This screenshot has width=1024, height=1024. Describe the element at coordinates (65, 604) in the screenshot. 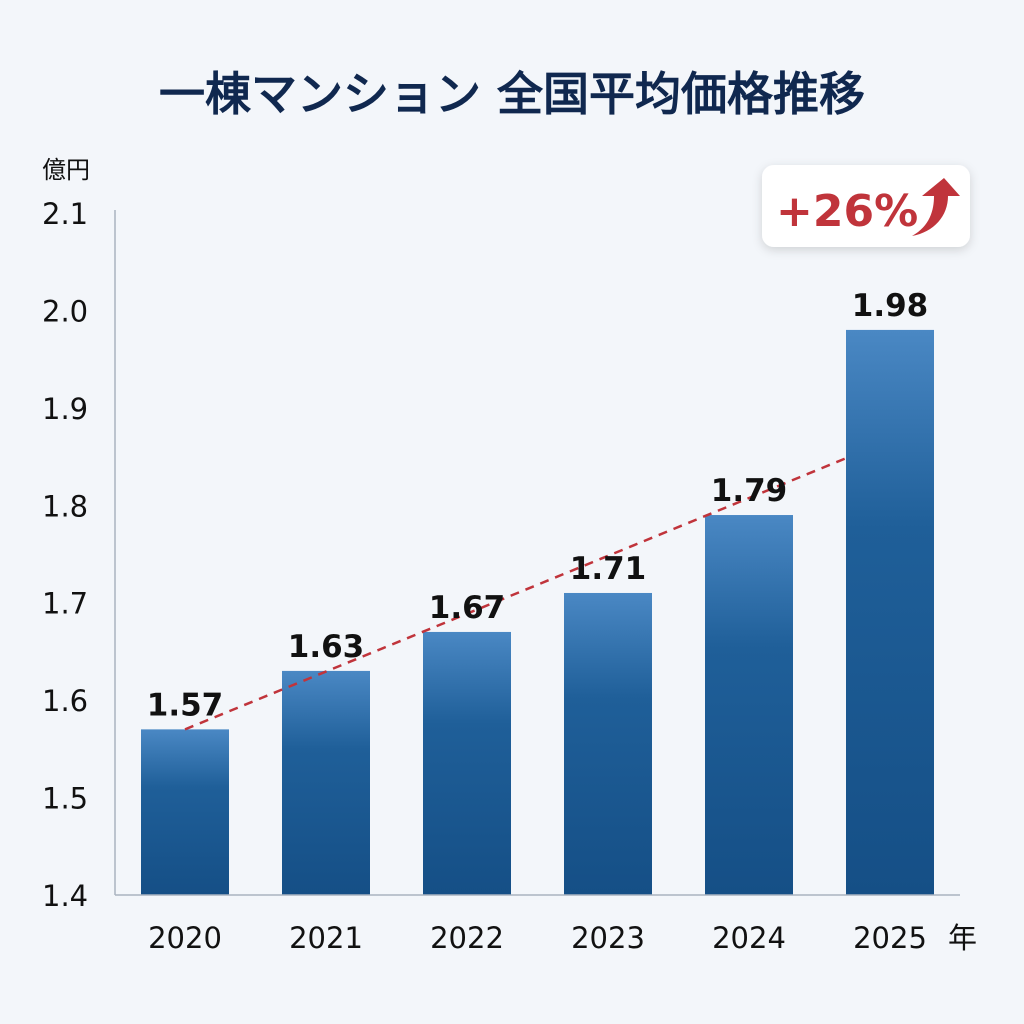

I see `y-tick-label: 1.7` at that location.